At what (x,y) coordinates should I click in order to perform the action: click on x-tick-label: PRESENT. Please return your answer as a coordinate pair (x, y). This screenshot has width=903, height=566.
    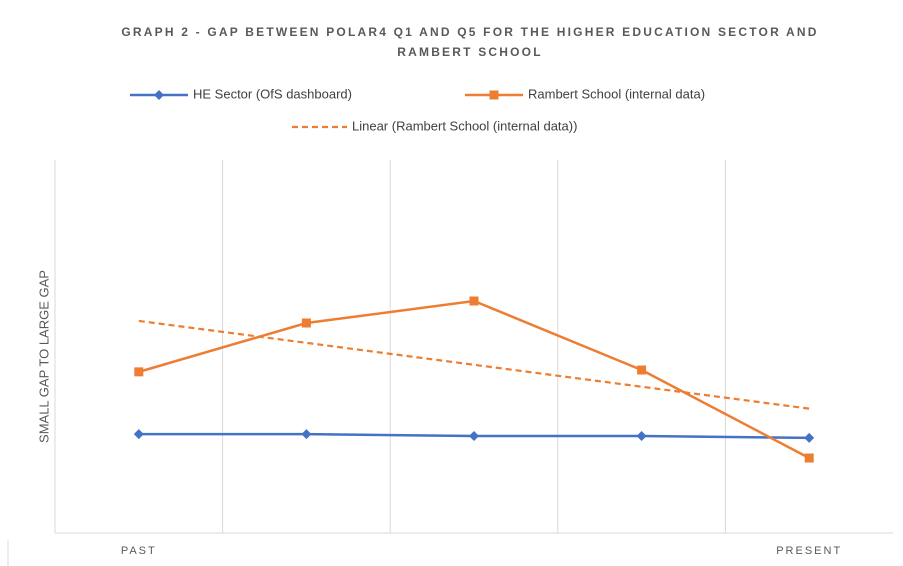
    Looking at the image, I should click on (809, 551).